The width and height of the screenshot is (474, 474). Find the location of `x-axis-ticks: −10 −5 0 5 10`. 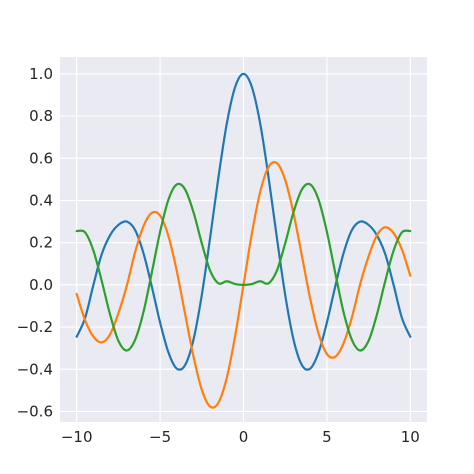

x-axis-ticks: −10 −5 0 5 10 is located at coordinates (240, 437).